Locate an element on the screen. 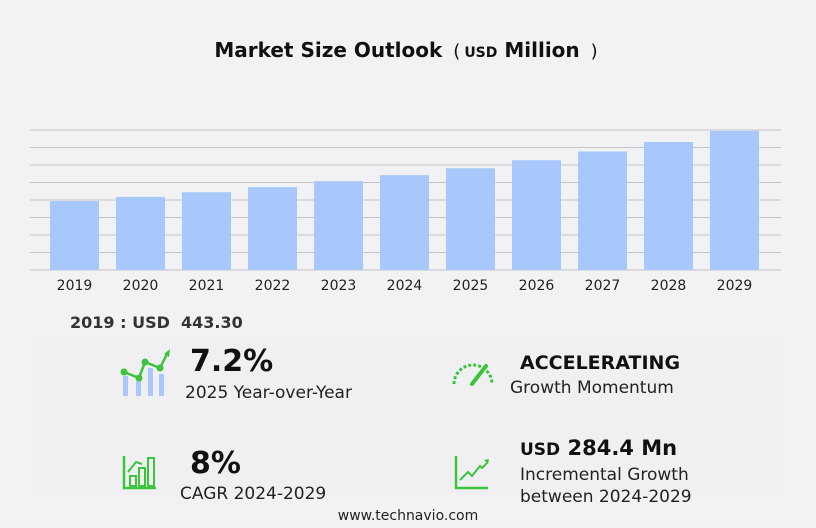  bar-2023 is located at coordinates (338, 225).